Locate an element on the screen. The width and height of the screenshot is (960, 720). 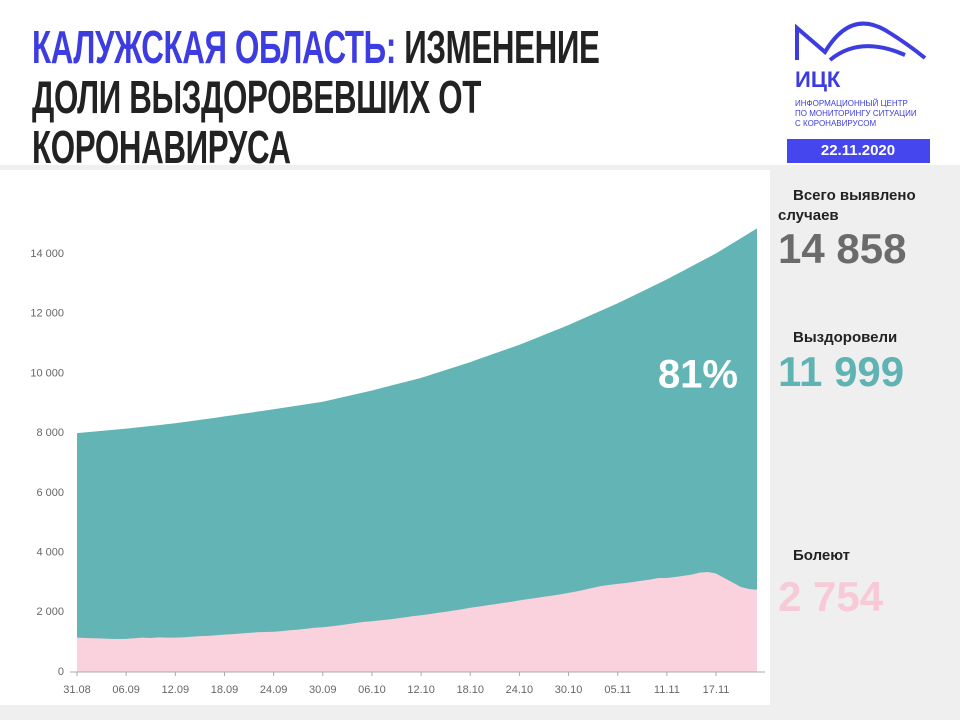
x-tick-label: 17.11 is located at coordinates (716, 690).